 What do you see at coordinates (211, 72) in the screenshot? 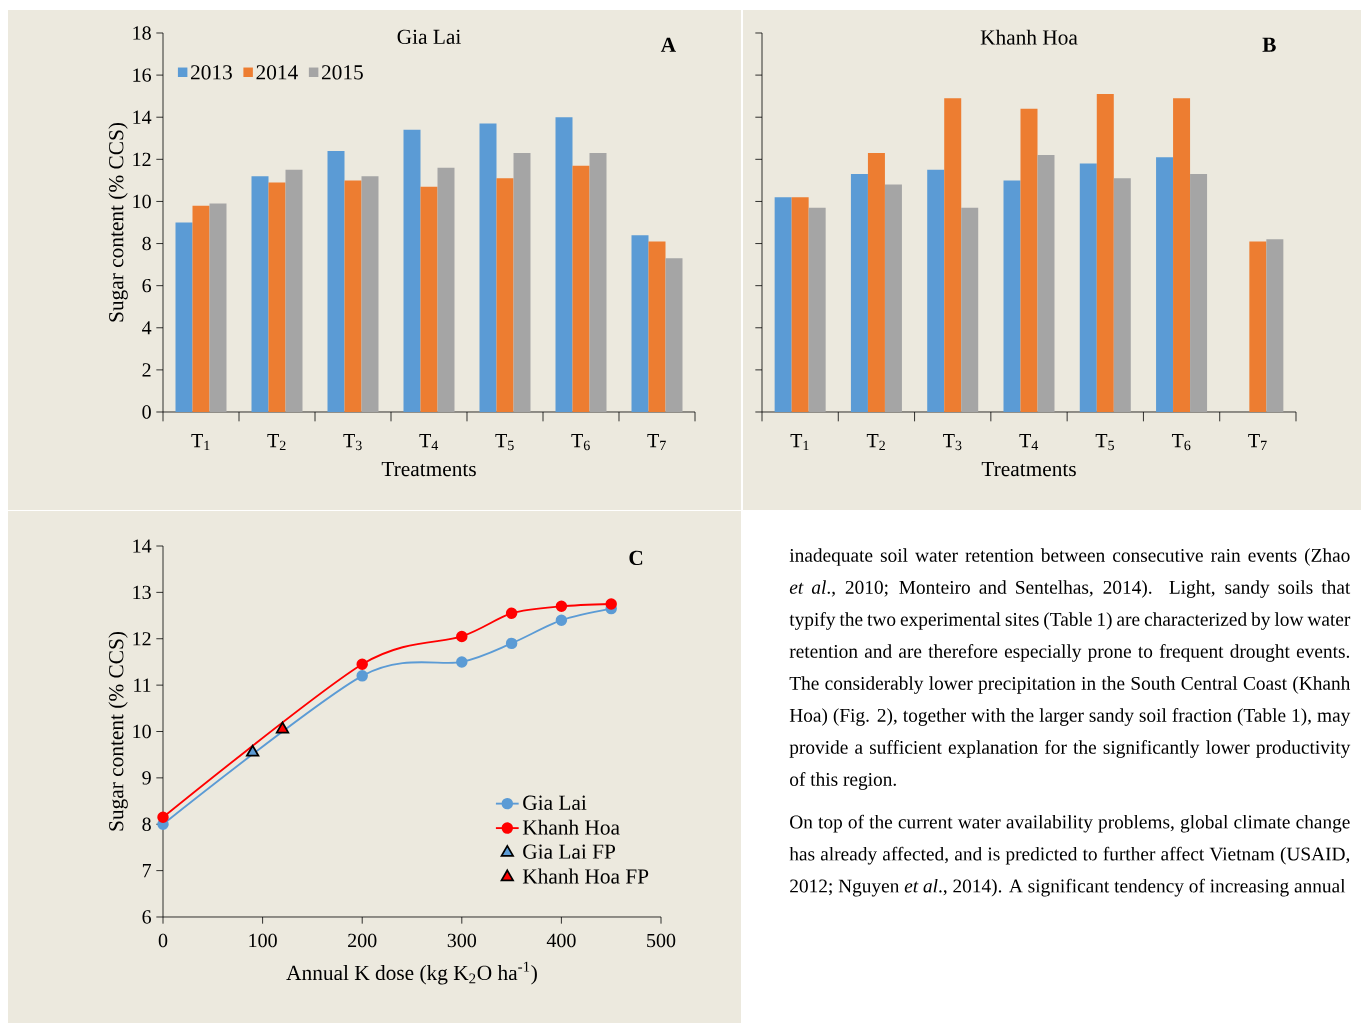
I see `legend-label: 2013` at bounding box center [211, 72].